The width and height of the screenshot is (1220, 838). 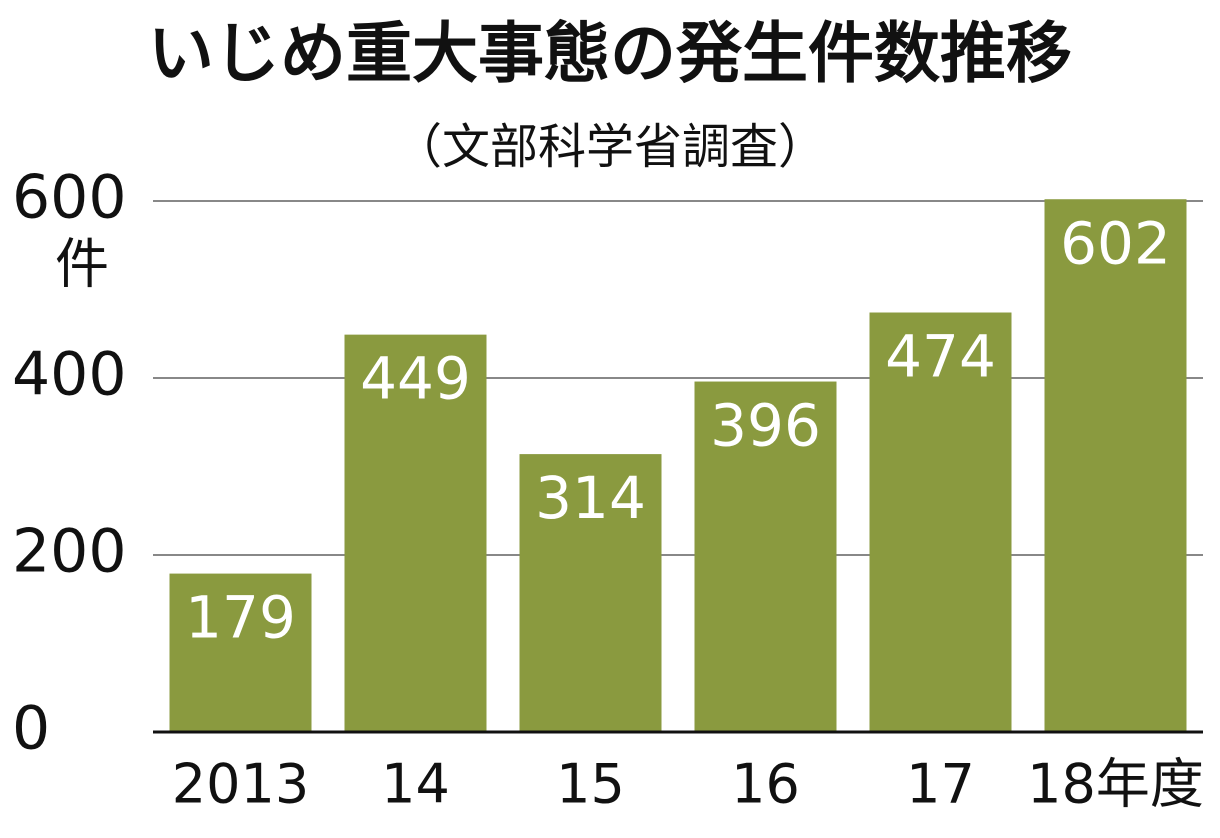 I want to click on x-tick-label: 2013, so click(x=240, y=784).